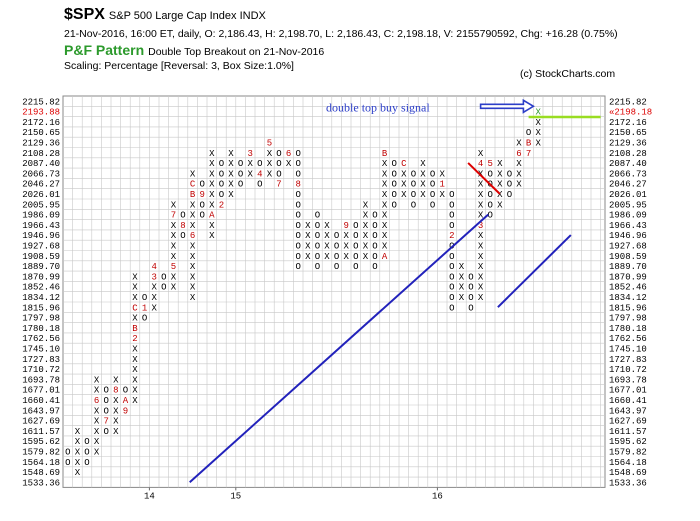 This screenshot has height=521, width=700. I want to click on price-tick-right: 1762.56, so click(628, 339).